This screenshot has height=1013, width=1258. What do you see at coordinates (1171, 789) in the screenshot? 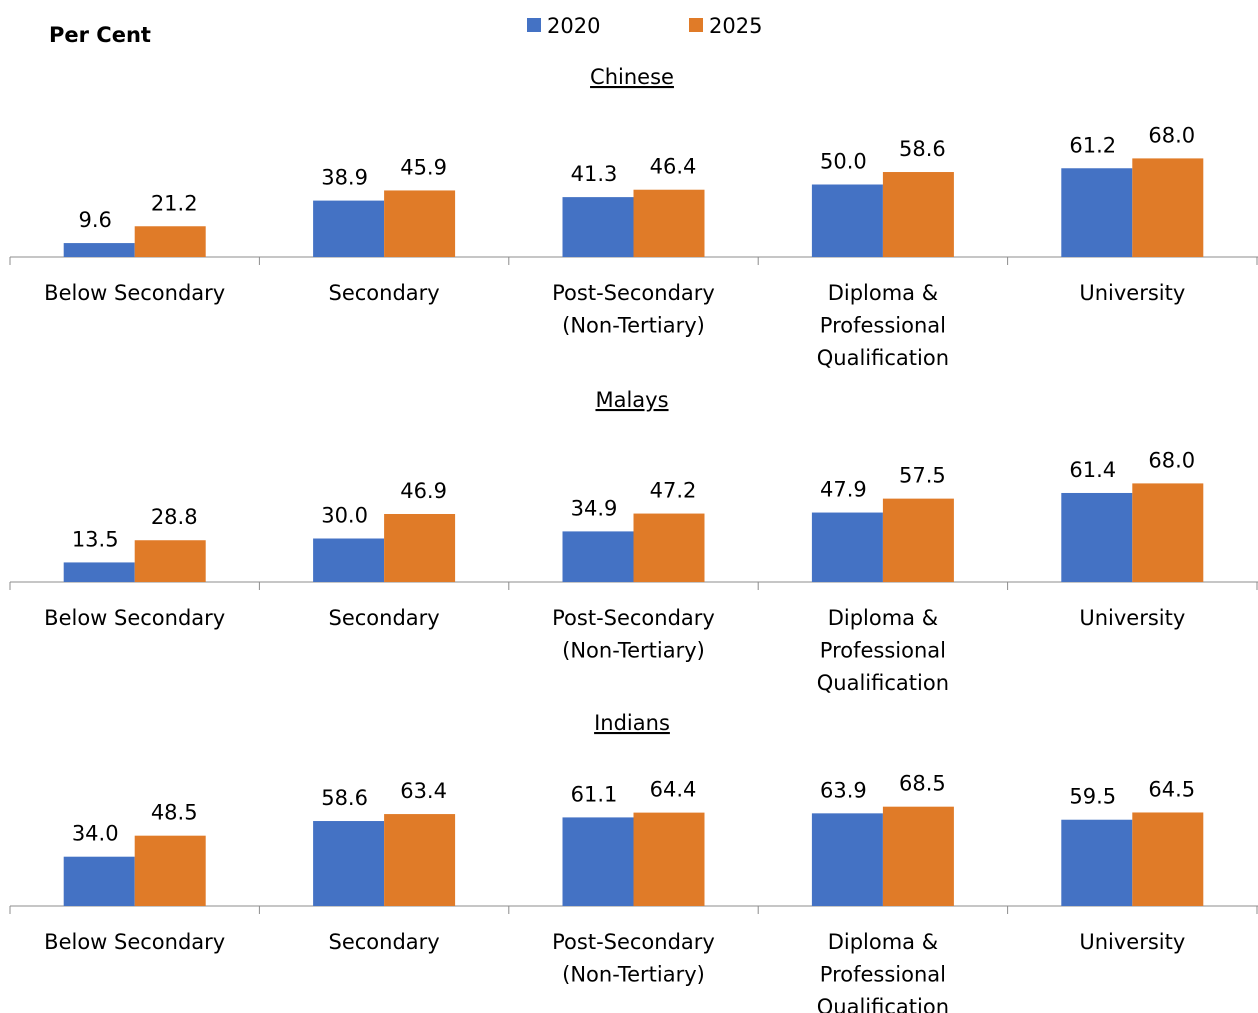
I see `data-label-university-2025: 64.5` at bounding box center [1171, 789].